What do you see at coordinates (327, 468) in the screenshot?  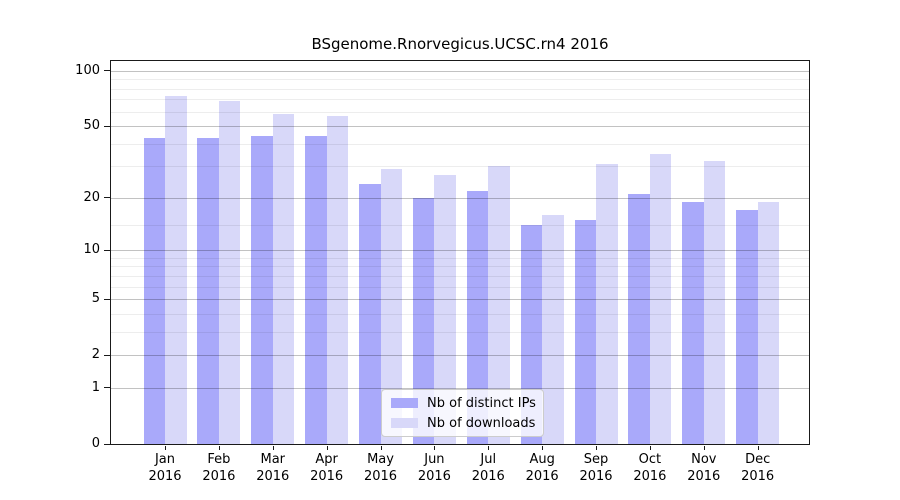 I see `x-axis-tick-label: Apr 2016` at bounding box center [327, 468].